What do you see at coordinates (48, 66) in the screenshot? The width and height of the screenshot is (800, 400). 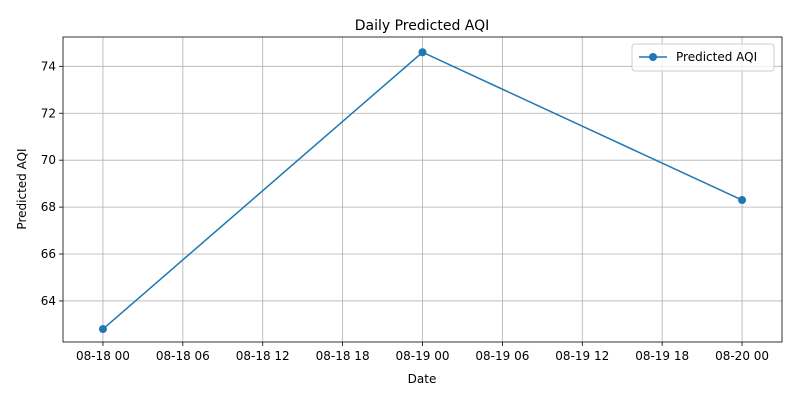 I see `y-tick-label: 74` at bounding box center [48, 66].